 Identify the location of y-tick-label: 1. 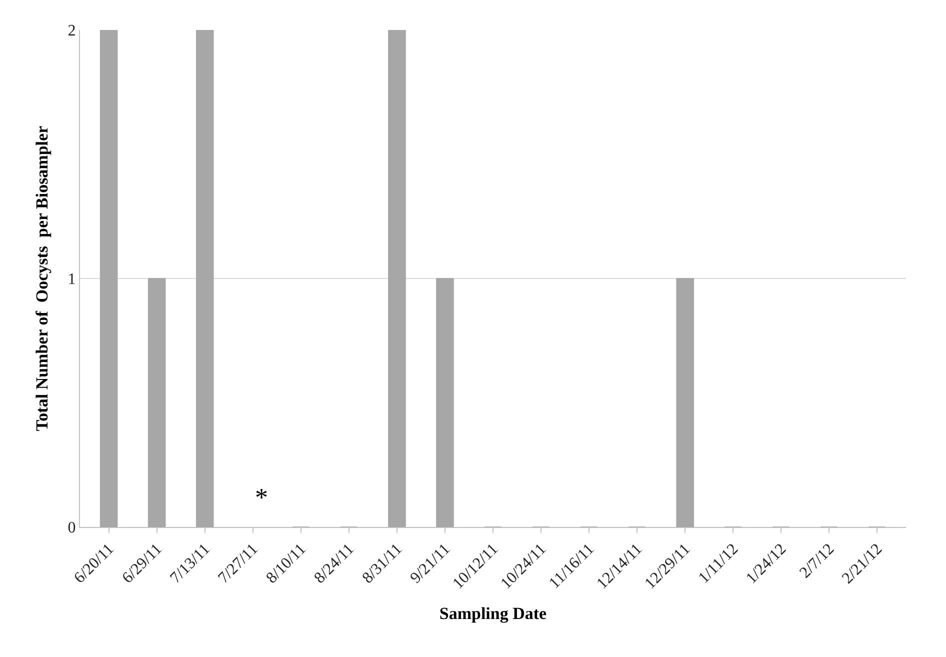
(72, 279).